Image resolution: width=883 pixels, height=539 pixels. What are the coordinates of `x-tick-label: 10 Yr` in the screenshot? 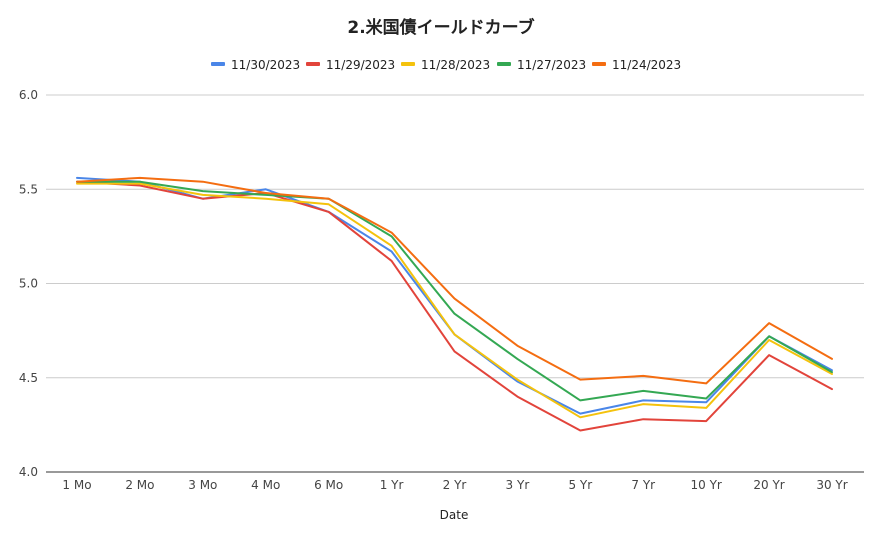 It's located at (705, 485).